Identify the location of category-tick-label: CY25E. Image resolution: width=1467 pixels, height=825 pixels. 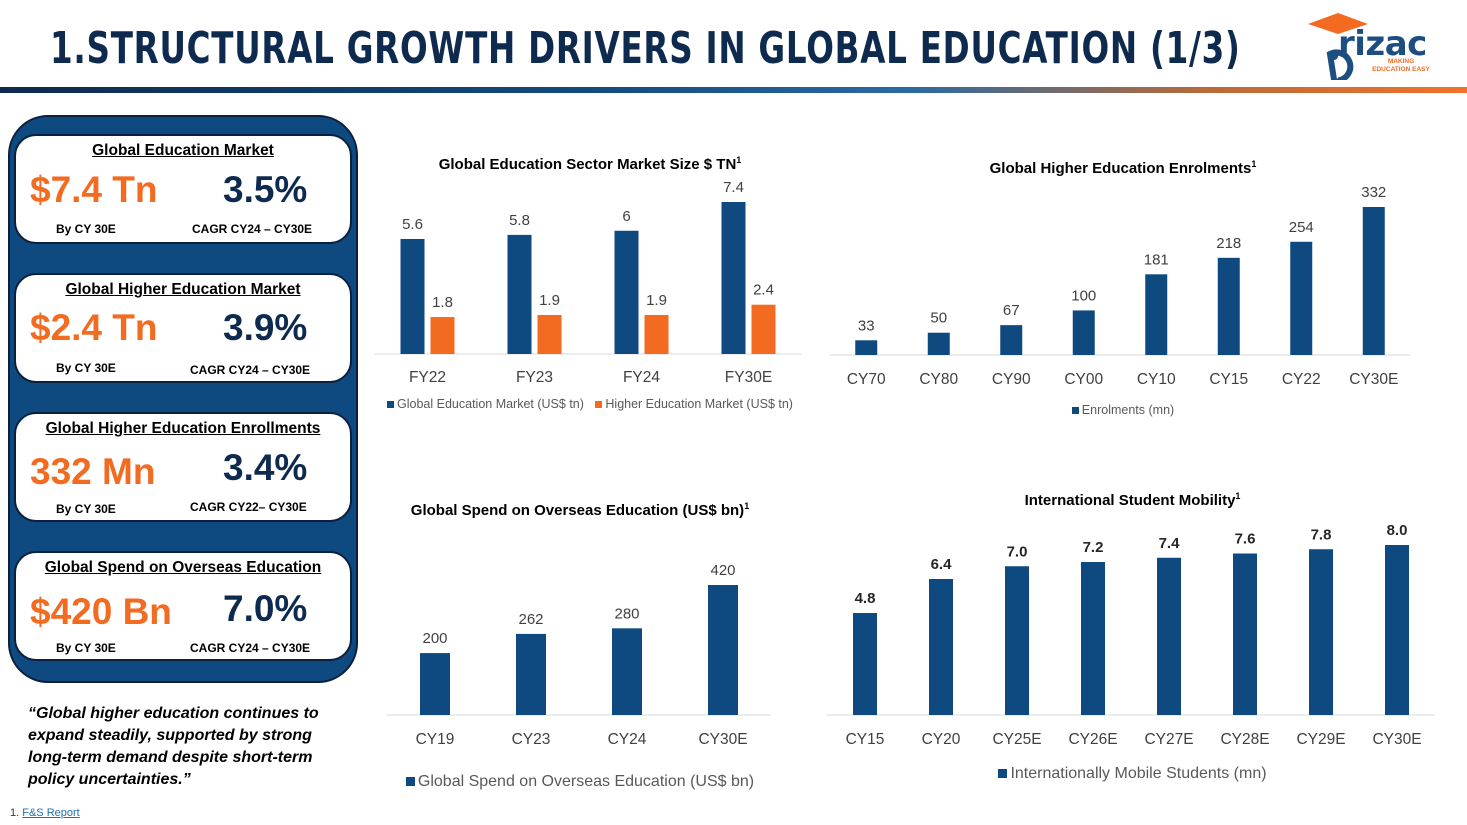
(1016, 739).